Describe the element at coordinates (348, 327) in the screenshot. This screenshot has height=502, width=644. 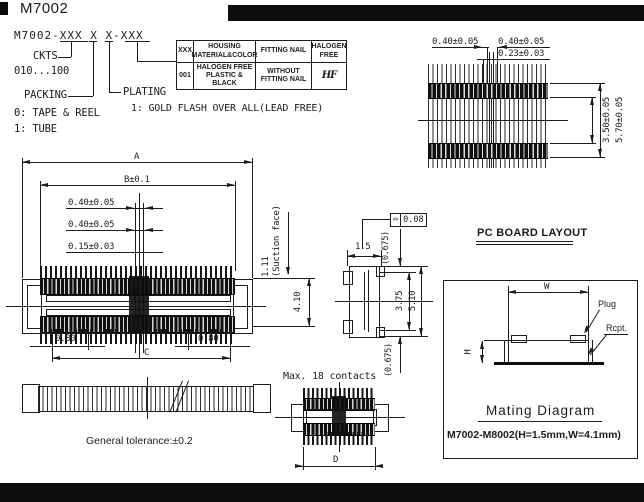
I see `side-tab-left-bottom` at that location.